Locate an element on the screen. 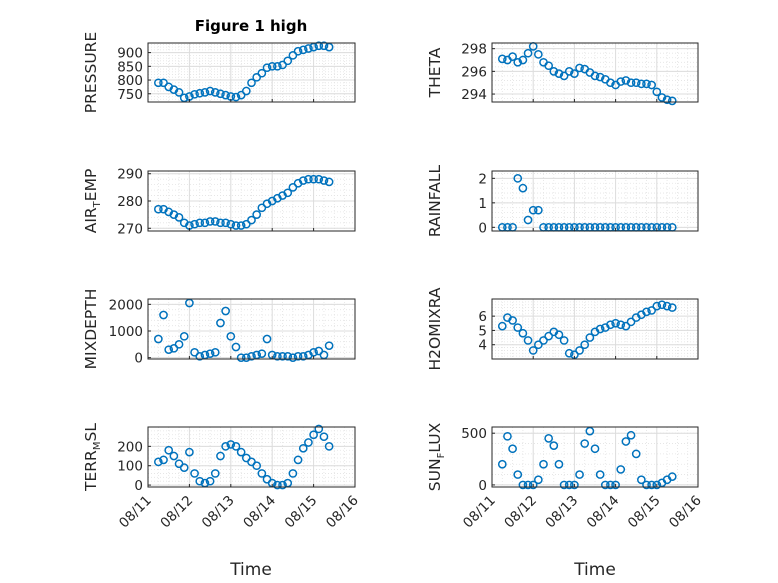  y-axis-label: H2OMIXRA is located at coordinates (435, 328).